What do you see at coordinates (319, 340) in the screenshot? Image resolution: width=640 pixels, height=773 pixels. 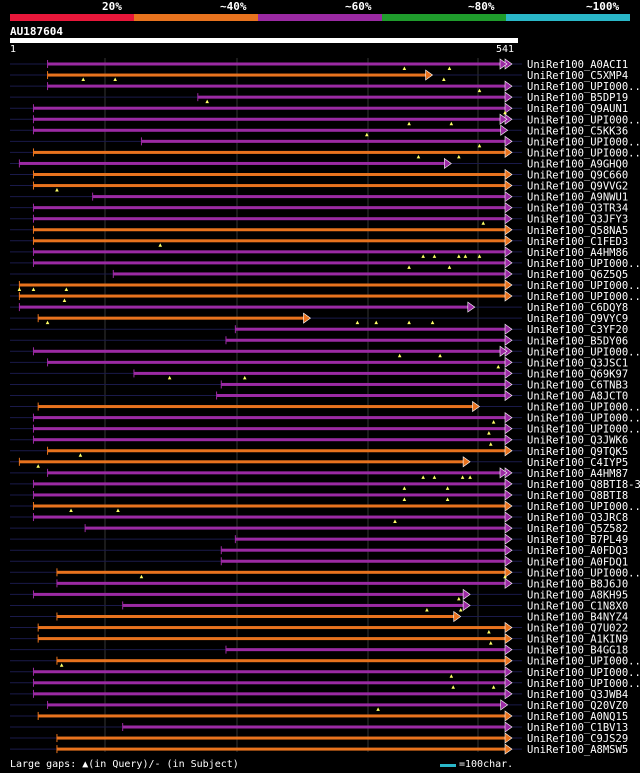 I see `hit-row: UniRef100_B5DY06` at bounding box center [319, 340].